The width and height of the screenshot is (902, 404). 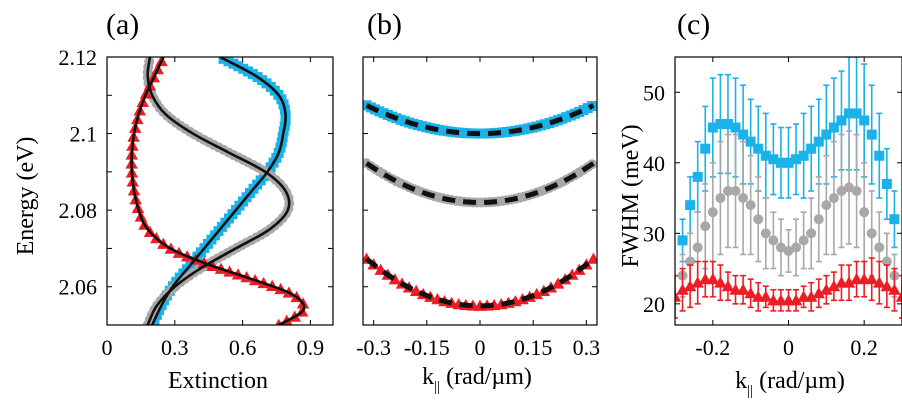 I want to click on x-axis-title-b: k|| (rad/µm), so click(x=477, y=379).